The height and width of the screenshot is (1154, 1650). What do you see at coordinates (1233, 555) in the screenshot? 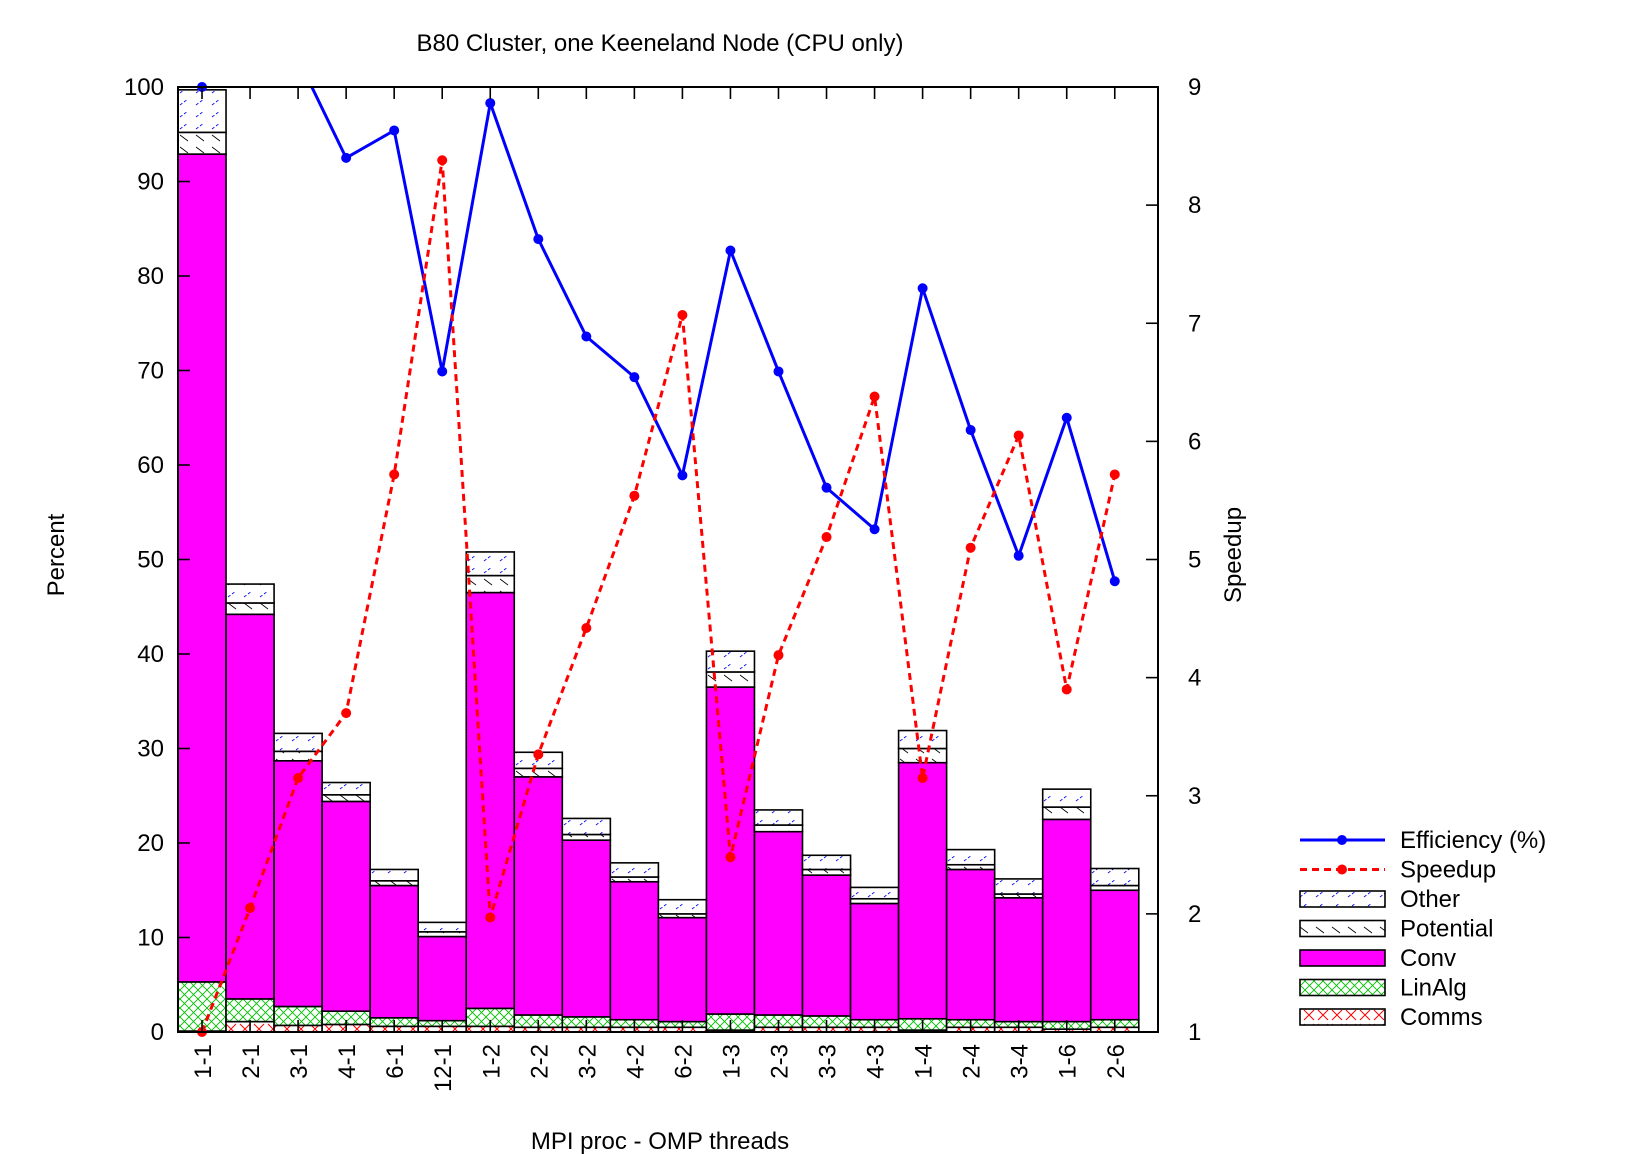
I see `y2-axis-label: Speedup` at bounding box center [1233, 555].